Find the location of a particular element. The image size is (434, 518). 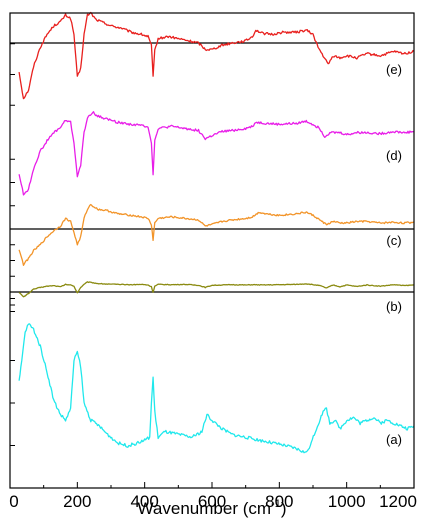

x-tick-label: 1000 is located at coordinates (347, 501).